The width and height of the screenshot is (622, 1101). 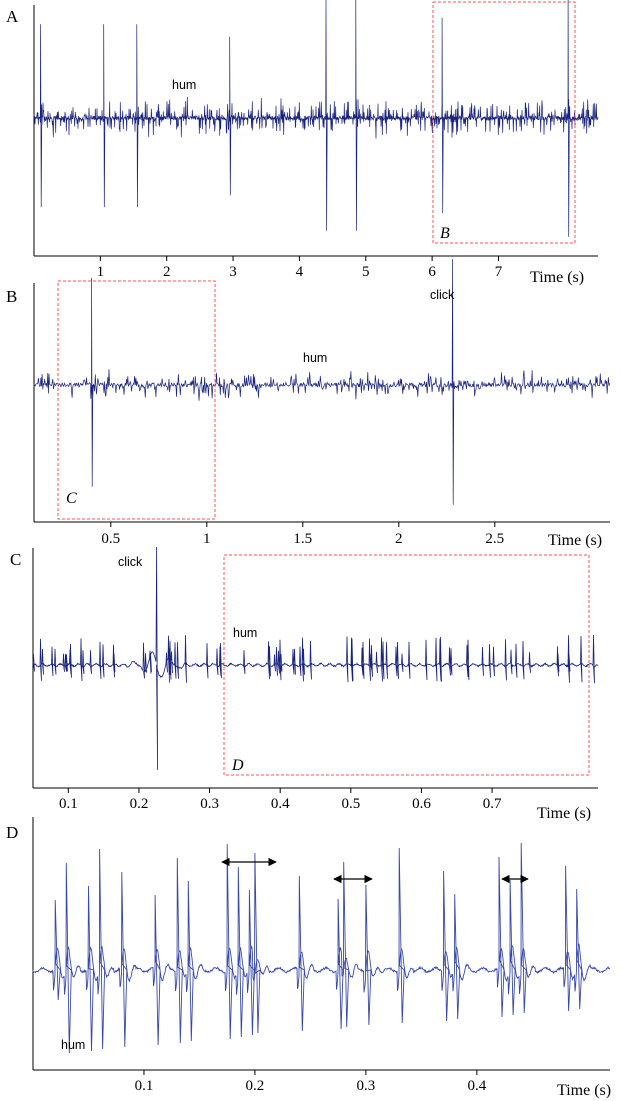 I want to click on x-tick-label: 7, so click(x=499, y=272).